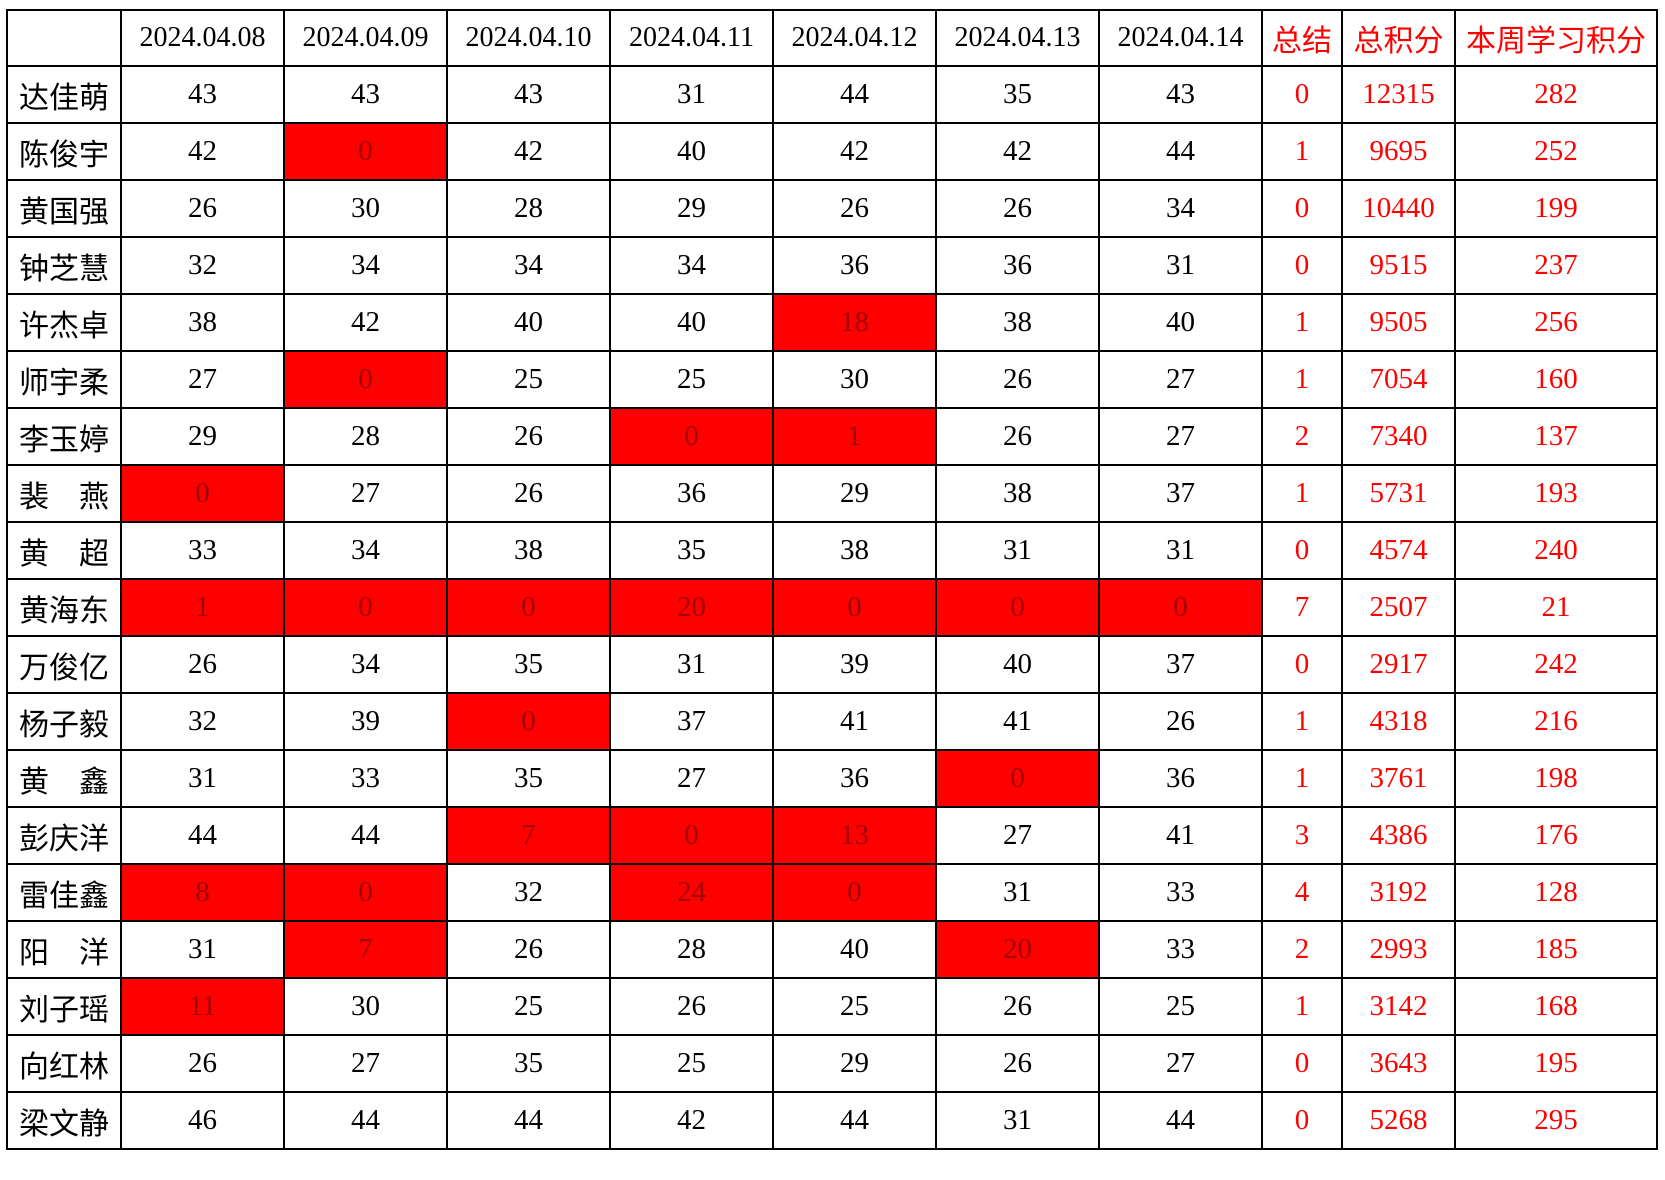 The width and height of the screenshot is (1665, 1180). Describe the element at coordinates (365, 949) in the screenshot. I see `score-cell: 7` at that location.